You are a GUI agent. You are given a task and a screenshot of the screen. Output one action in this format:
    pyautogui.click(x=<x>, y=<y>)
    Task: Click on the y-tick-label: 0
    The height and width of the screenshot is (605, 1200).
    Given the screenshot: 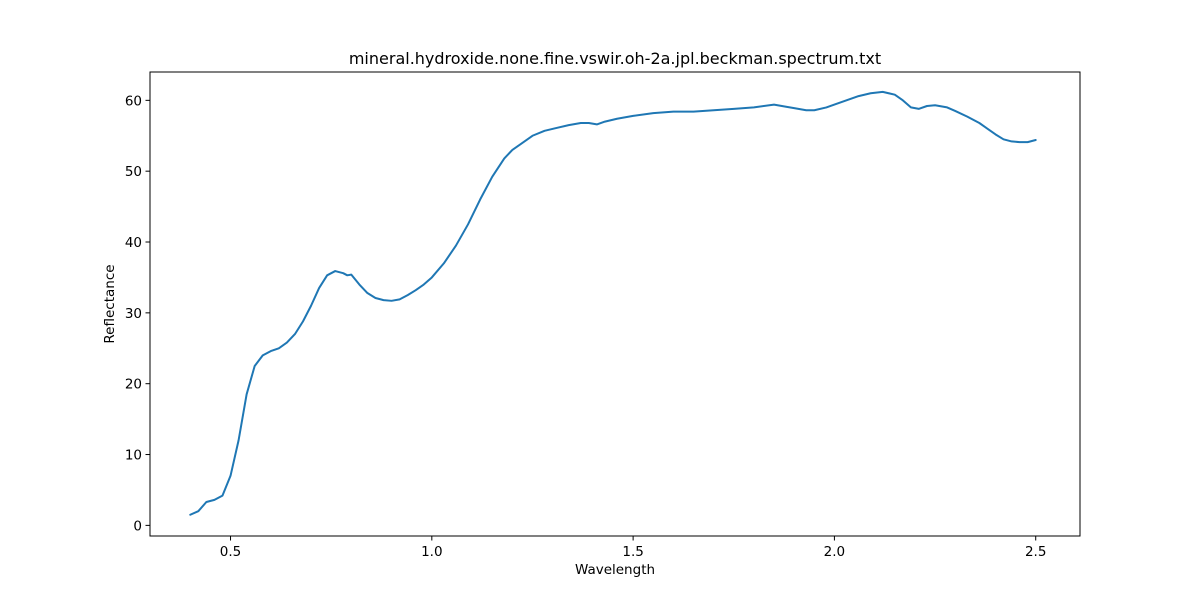 What is the action you would take?
    pyautogui.click(x=137, y=526)
    